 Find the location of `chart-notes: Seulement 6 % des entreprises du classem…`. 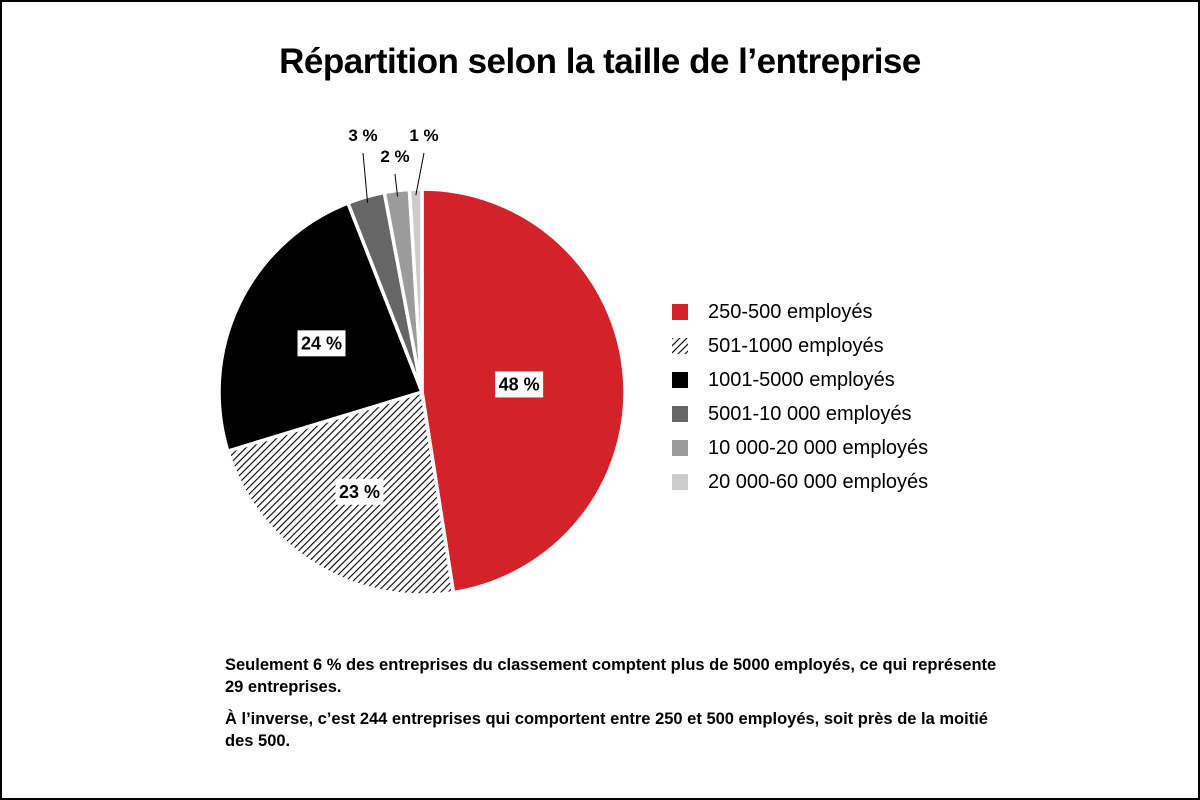

chart-notes: Seulement 6 % des entreprises du classem… is located at coordinates (615, 708).